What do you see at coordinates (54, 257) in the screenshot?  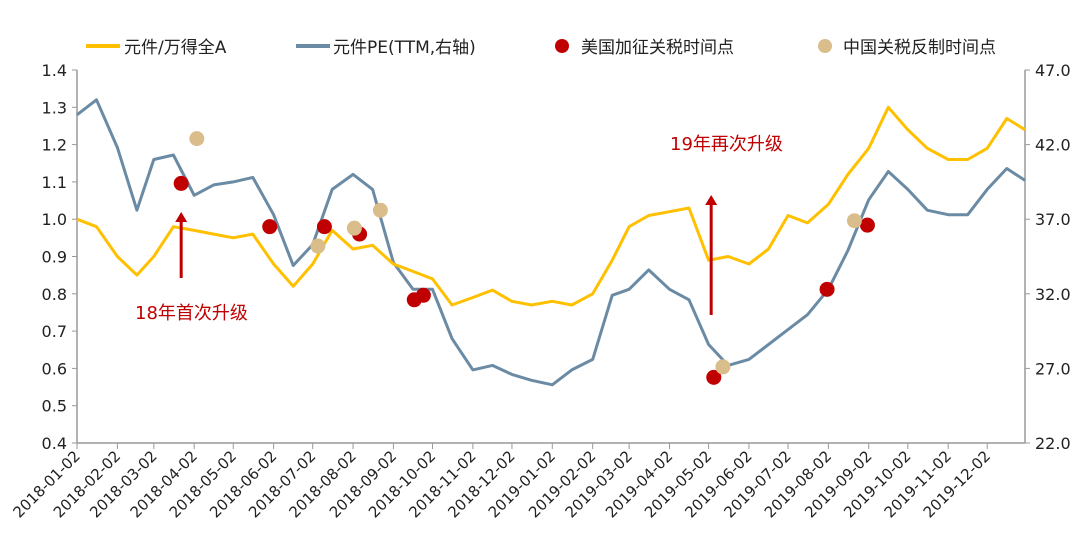 I see `left-tick-label: 0.9` at bounding box center [54, 257].